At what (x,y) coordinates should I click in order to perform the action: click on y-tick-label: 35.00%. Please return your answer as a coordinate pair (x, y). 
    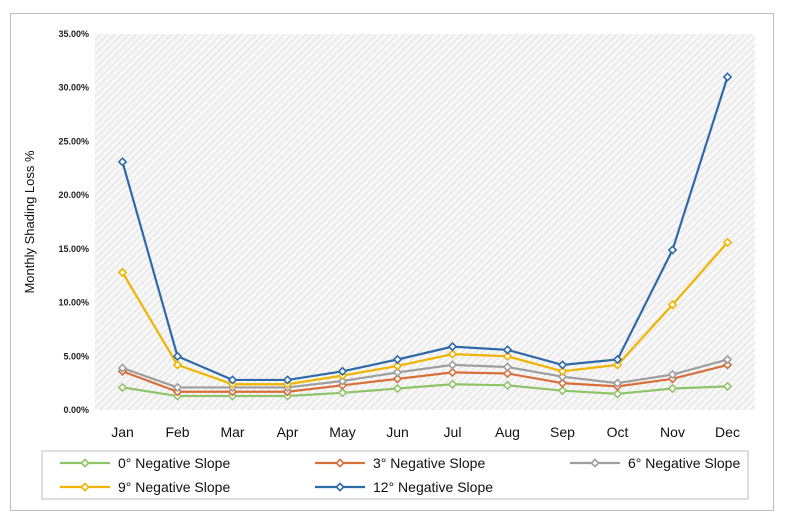
    Looking at the image, I should click on (73, 34).